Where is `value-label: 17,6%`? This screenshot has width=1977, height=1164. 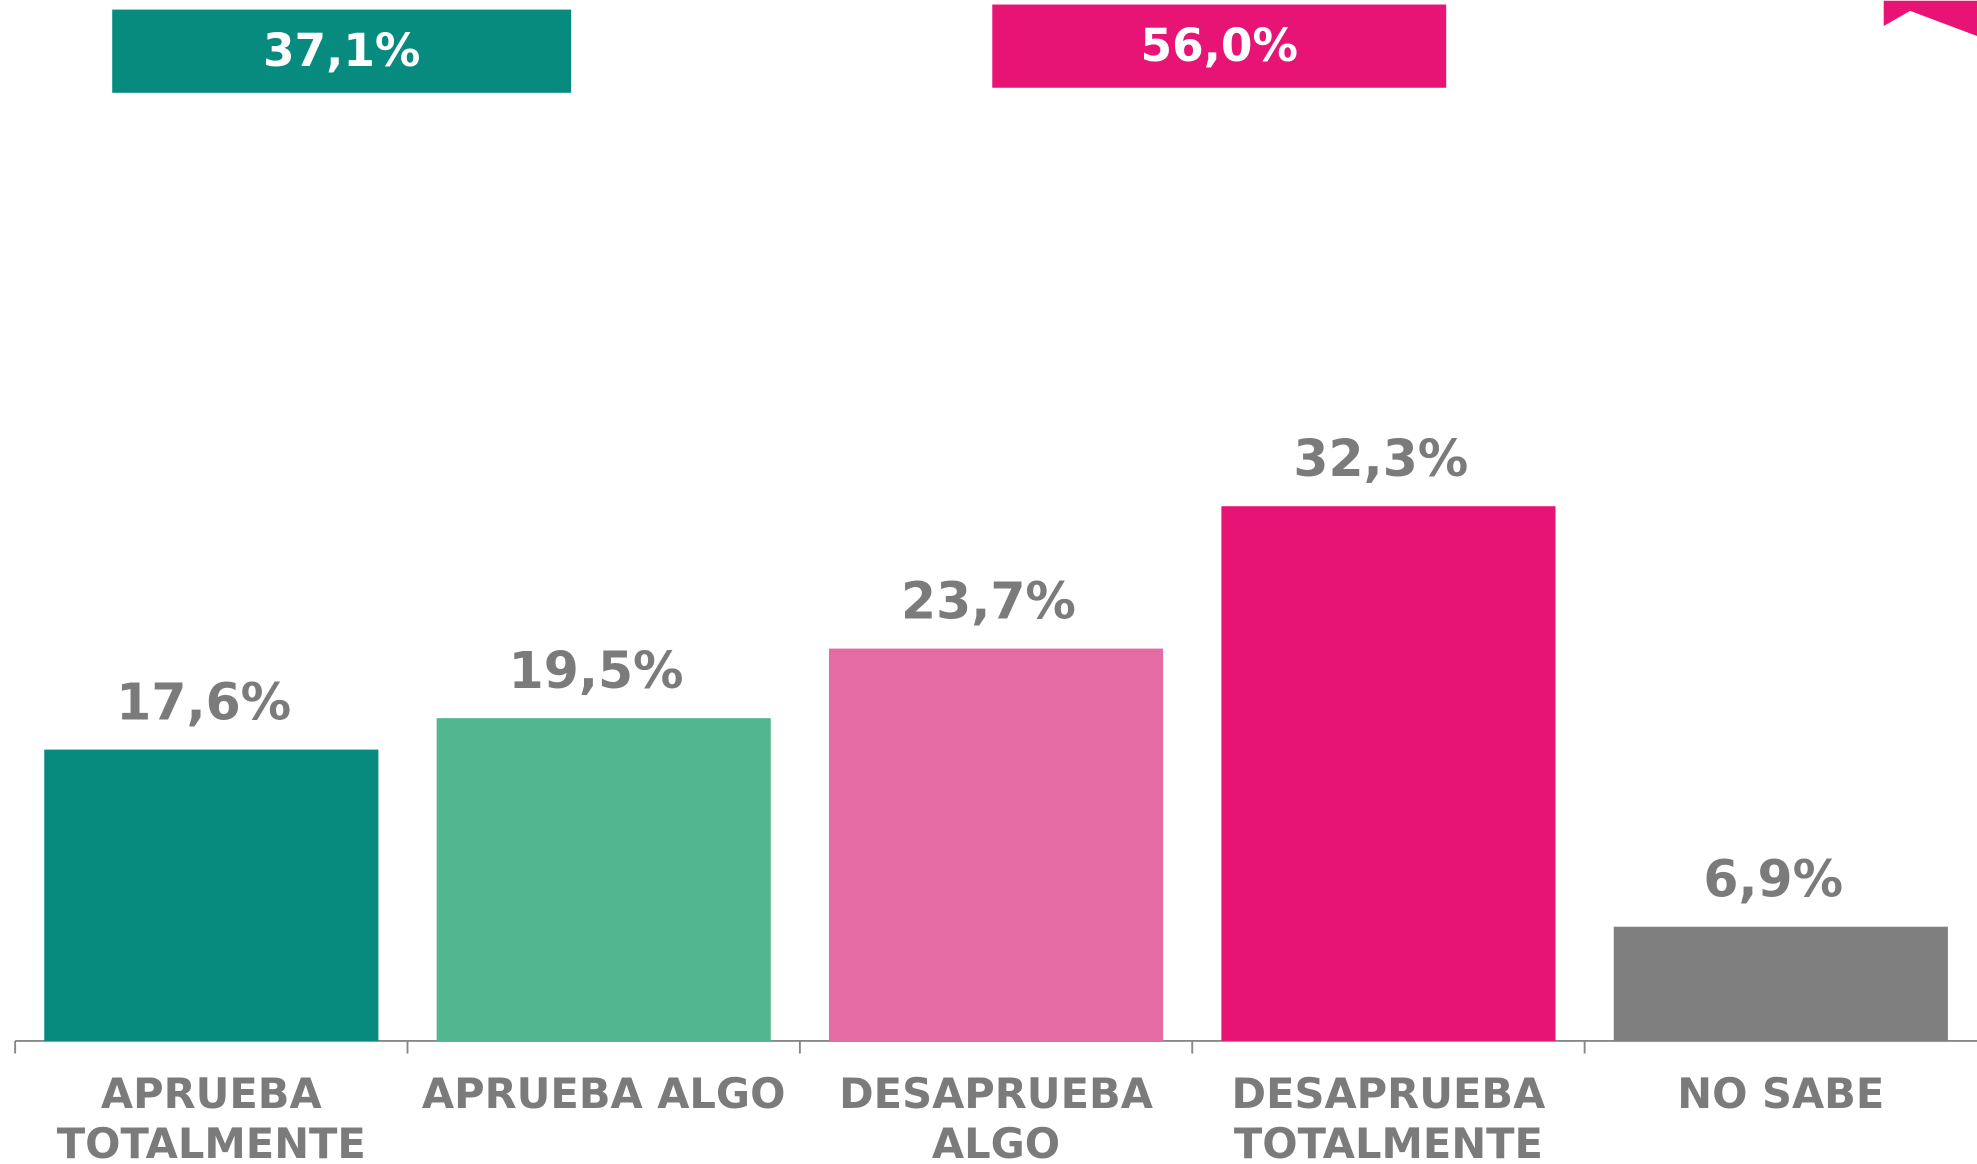 value-label: 17,6% is located at coordinates (203, 701).